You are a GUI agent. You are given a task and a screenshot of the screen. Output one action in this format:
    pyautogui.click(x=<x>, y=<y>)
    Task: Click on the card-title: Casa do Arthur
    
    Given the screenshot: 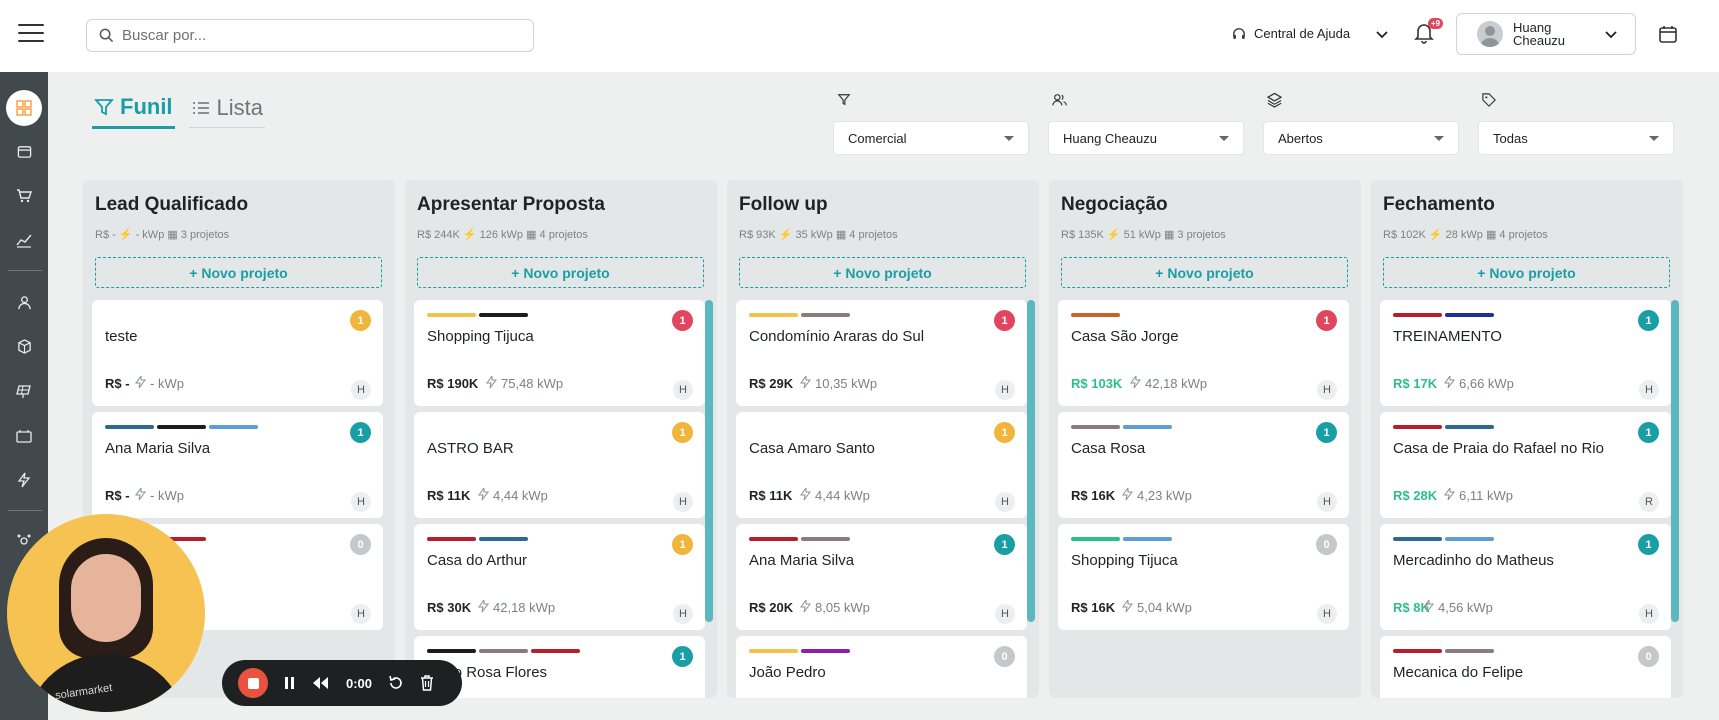 What is the action you would take?
    pyautogui.click(x=477, y=560)
    